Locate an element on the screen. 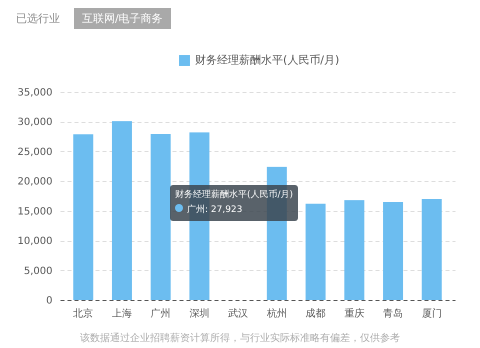  y-tick-label: 30,000 is located at coordinates (35, 122).